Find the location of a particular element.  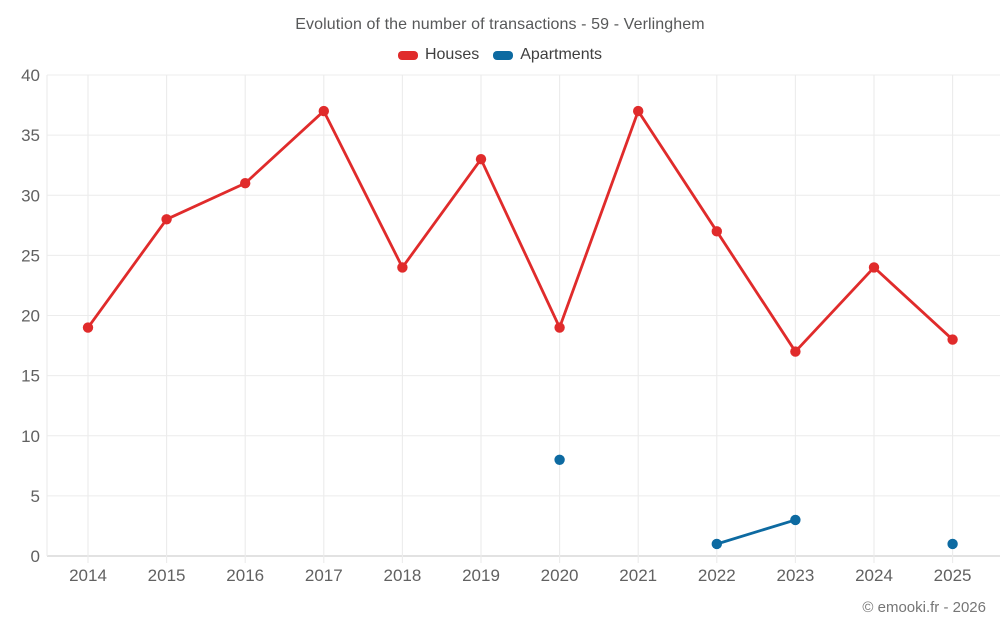

y-tick-label: 0 is located at coordinates (35, 556).